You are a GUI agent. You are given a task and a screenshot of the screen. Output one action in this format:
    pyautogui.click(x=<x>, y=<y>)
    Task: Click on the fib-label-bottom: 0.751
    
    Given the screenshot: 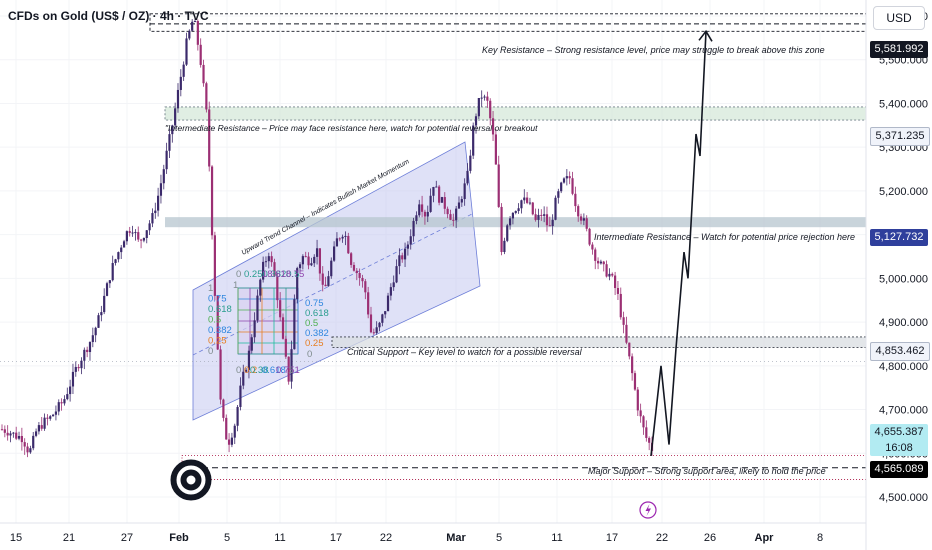 What is the action you would take?
    pyautogui.click(x=288, y=370)
    